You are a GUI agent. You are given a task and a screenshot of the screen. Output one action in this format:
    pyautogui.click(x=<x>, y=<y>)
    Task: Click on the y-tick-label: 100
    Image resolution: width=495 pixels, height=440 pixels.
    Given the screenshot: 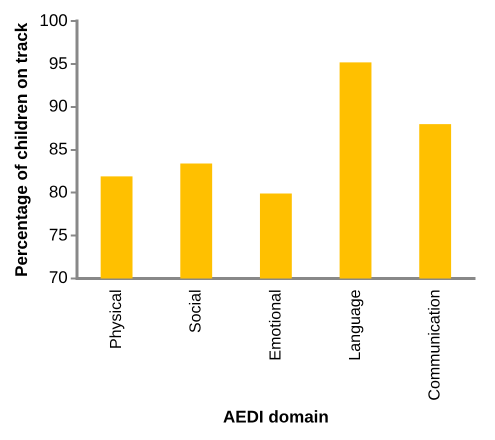 What is the action you would take?
    pyautogui.click(x=53, y=20)
    